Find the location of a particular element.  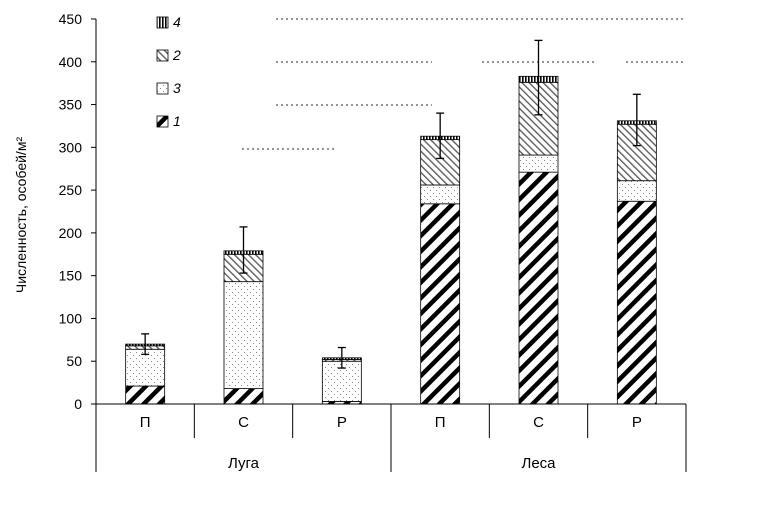

y-tick-label: 50 is located at coordinates (74, 361).